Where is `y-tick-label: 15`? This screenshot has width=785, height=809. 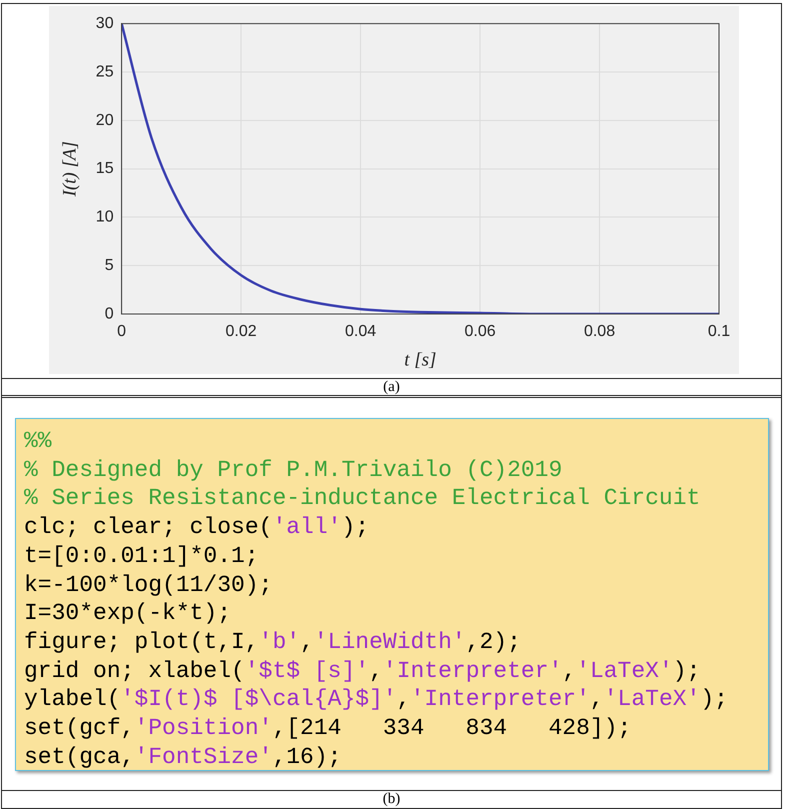 y-tick-label: 15 is located at coordinates (105, 169).